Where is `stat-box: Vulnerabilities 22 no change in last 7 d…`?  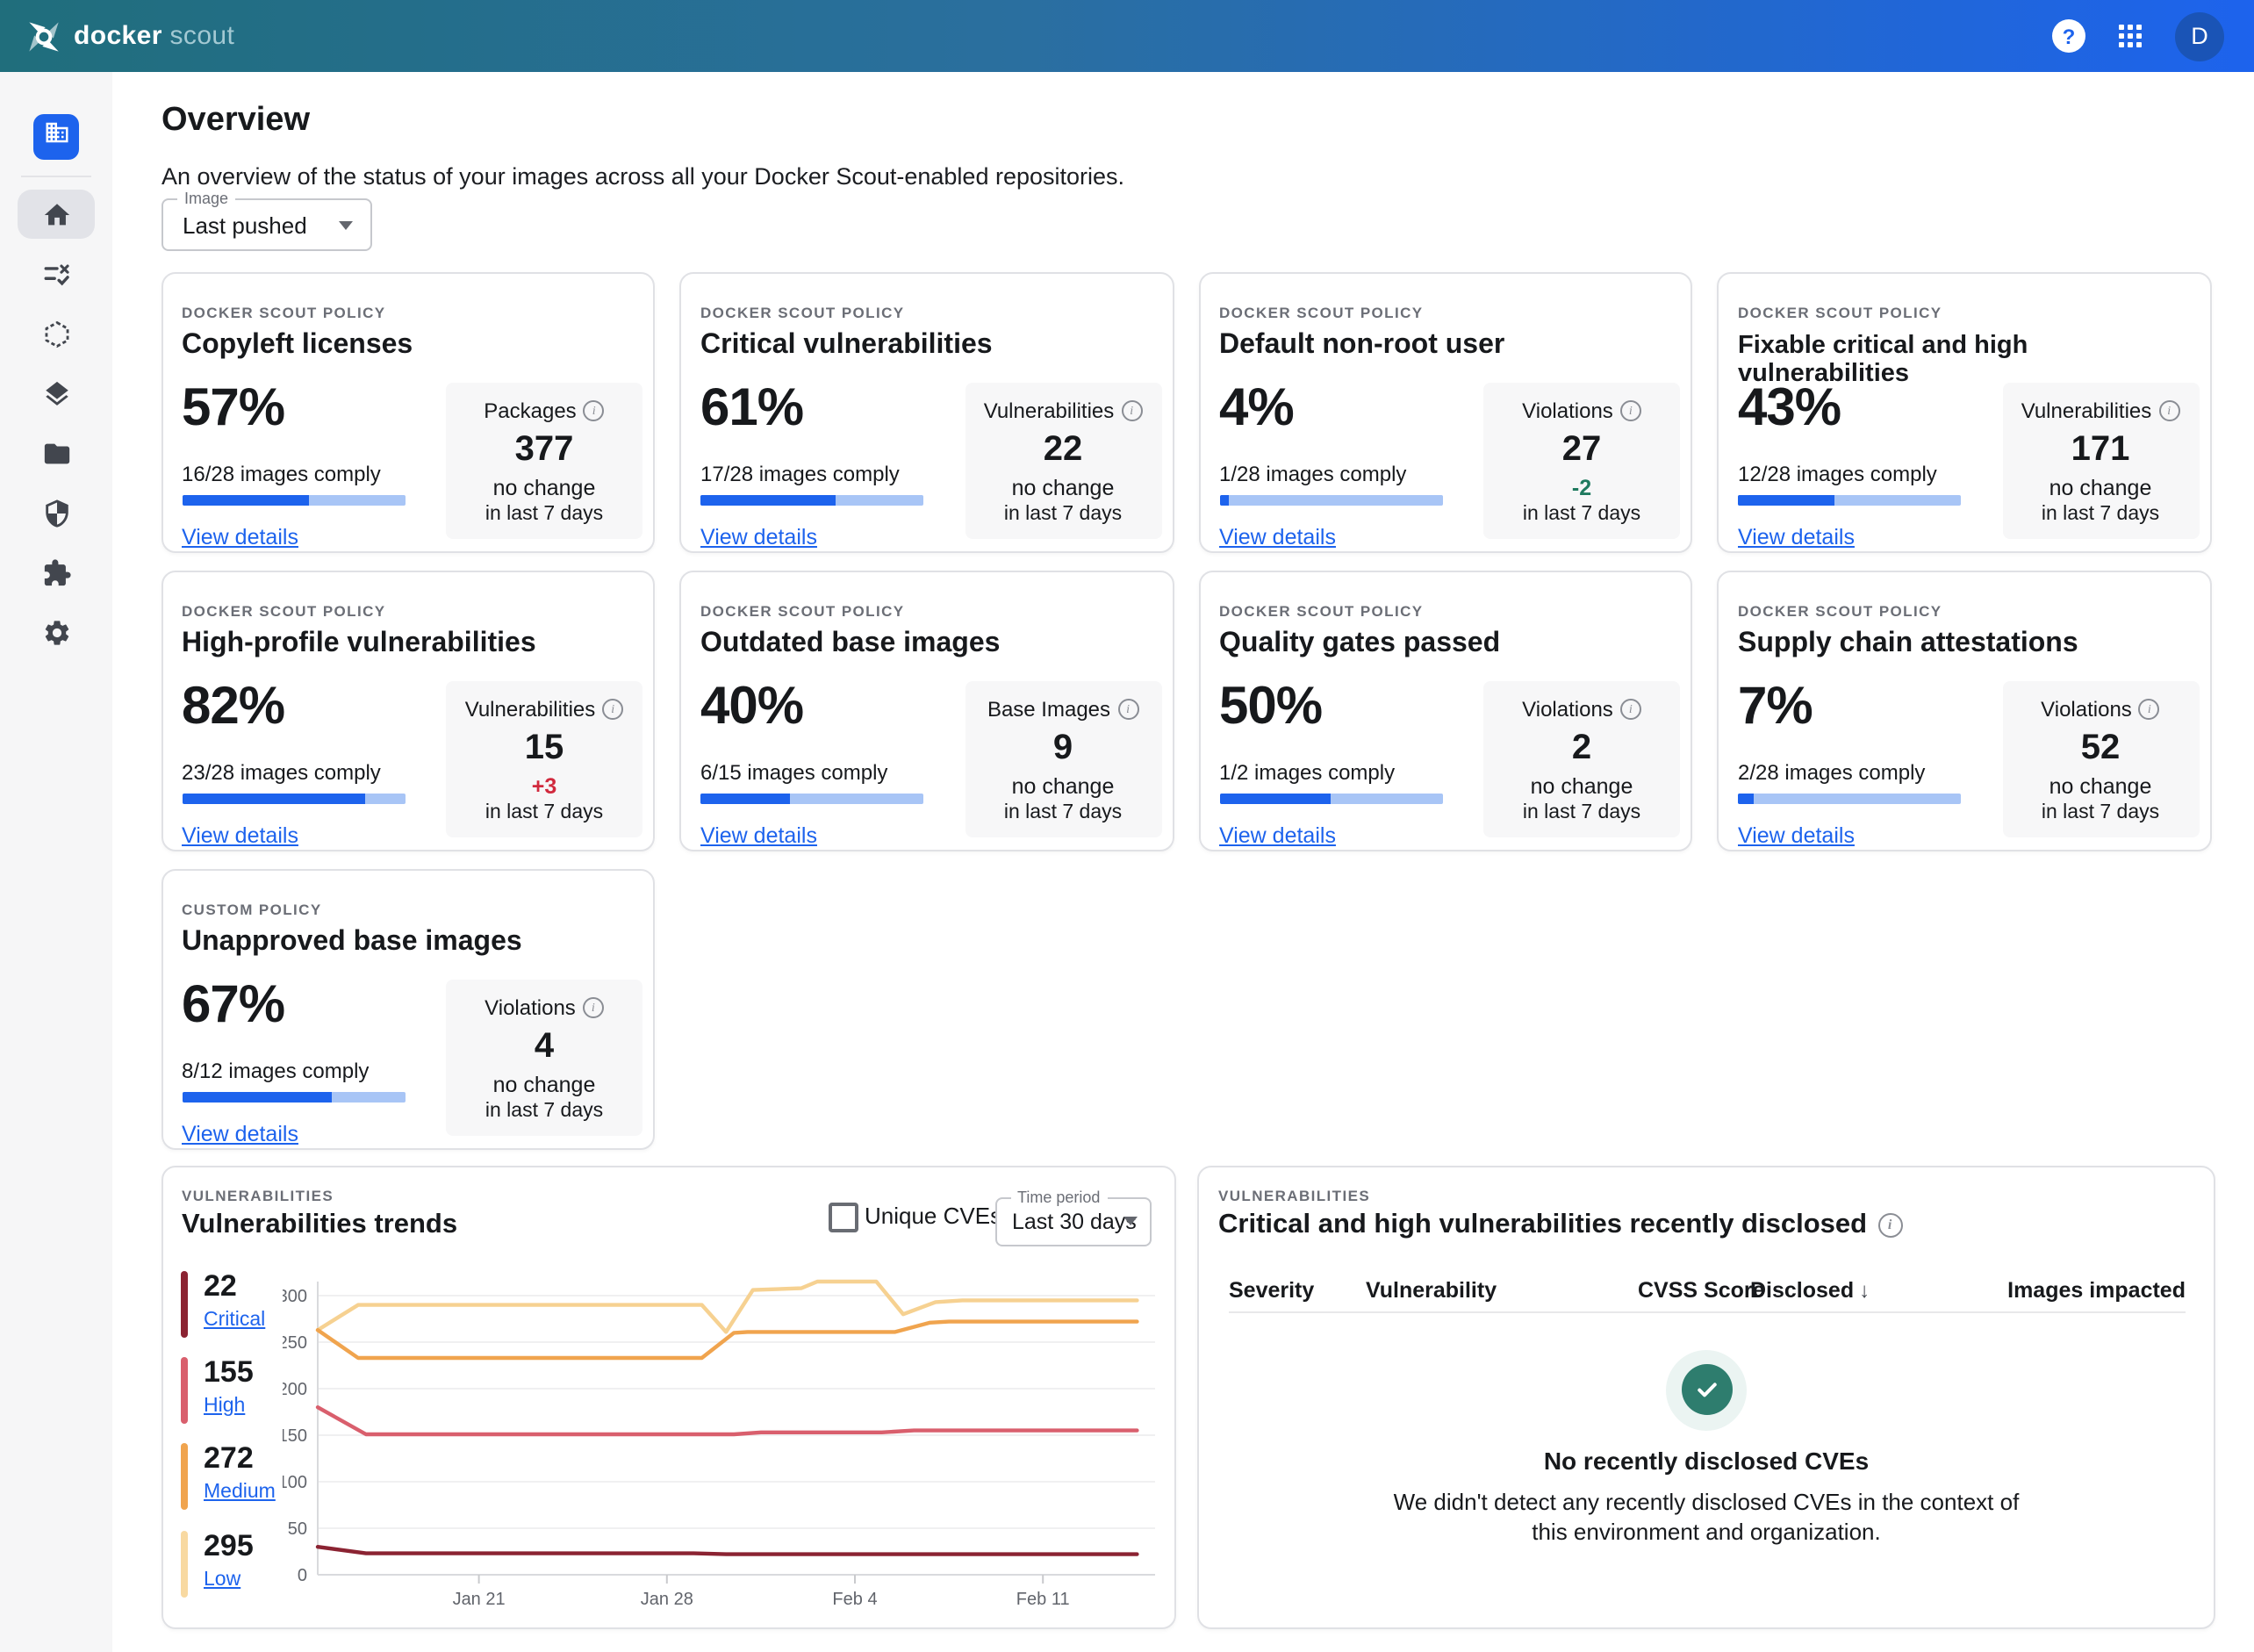
stat-box: Vulnerabilities 22 no change in last 7 d… is located at coordinates (1063, 461).